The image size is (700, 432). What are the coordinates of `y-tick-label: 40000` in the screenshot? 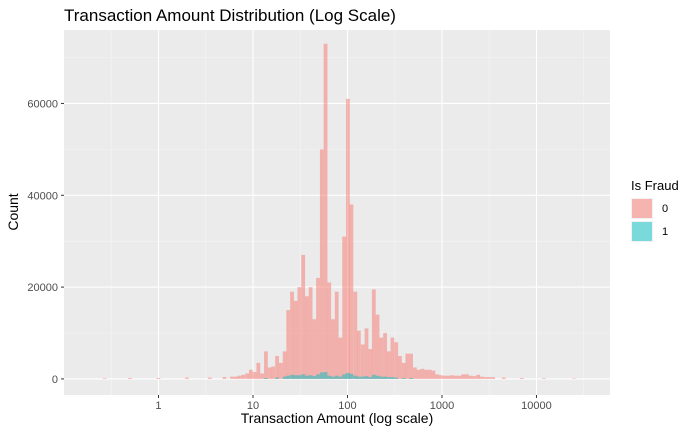 It's located at (42, 196).